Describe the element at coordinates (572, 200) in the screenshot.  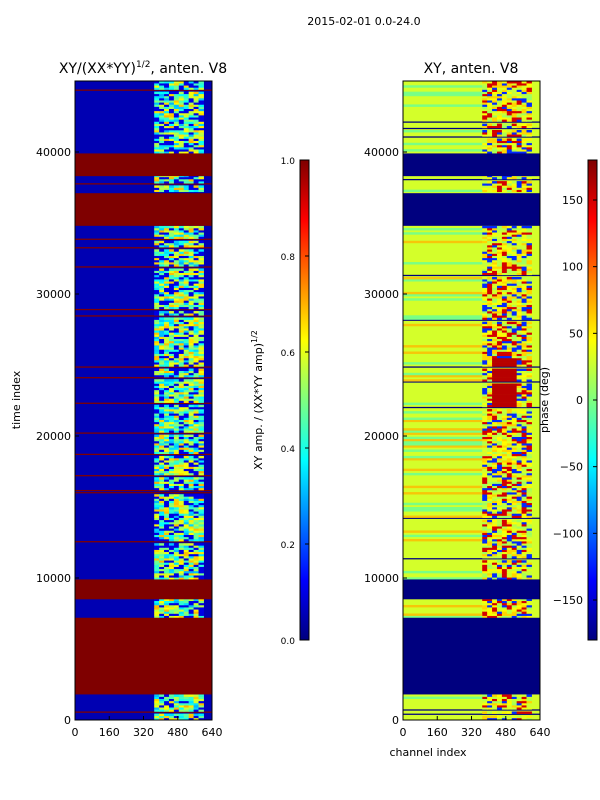
I see `colorbar-tick-label: 150` at that location.